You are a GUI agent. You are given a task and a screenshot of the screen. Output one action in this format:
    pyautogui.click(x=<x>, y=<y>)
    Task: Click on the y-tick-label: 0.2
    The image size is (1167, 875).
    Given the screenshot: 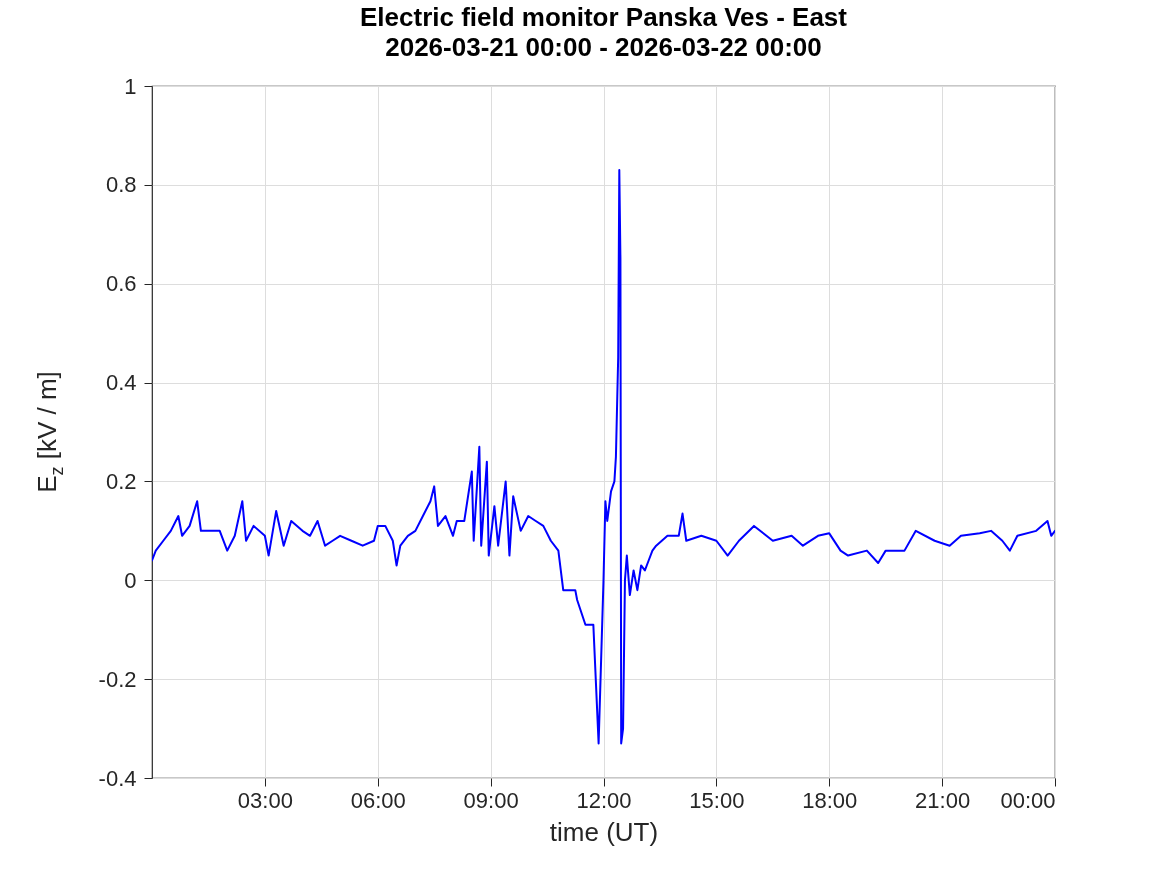 What is the action you would take?
    pyautogui.click(x=121, y=481)
    